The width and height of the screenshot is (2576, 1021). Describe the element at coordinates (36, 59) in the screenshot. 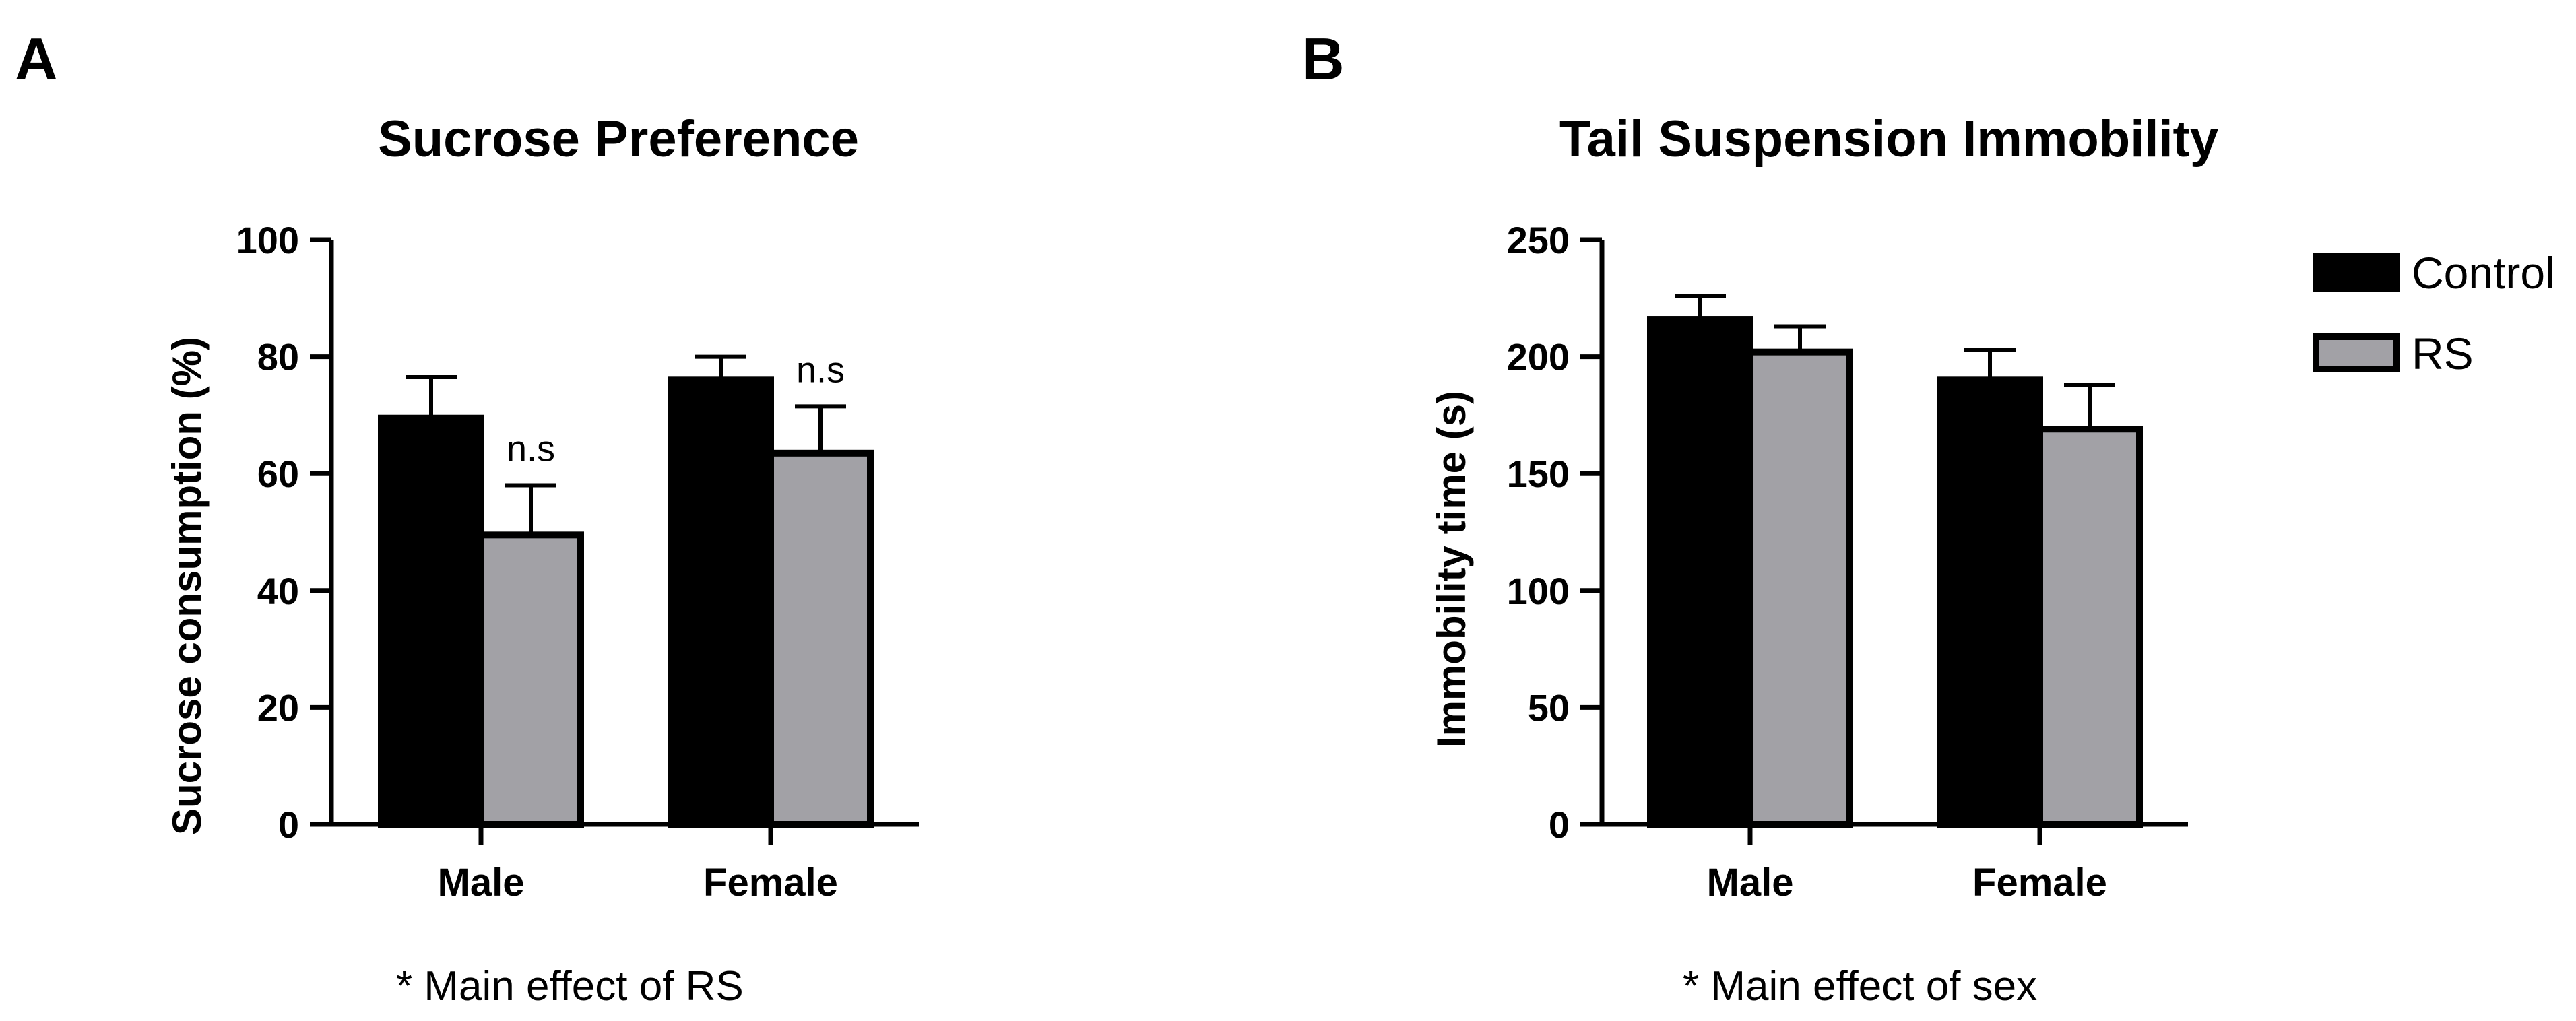

I see `panel-a-letter: A` at that location.